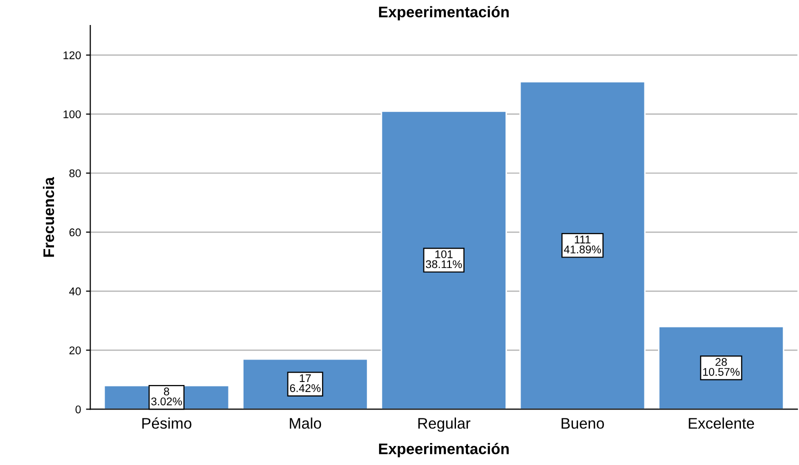 The image size is (799, 465). I want to click on data-label: 101 38.11%, so click(444, 259).